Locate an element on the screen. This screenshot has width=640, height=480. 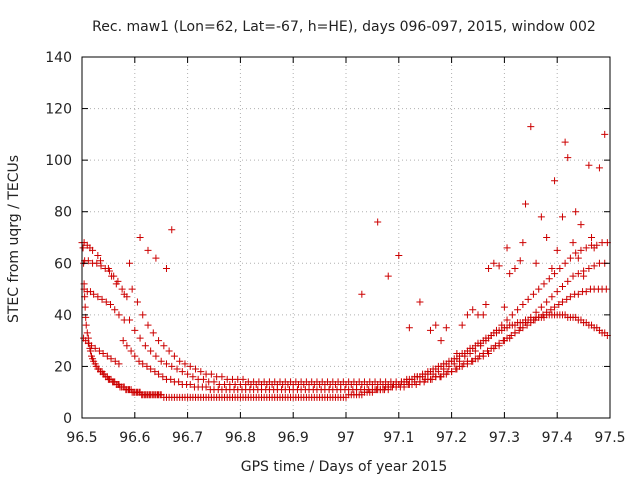
x-tick-label: 97.2 is located at coordinates (451, 438).